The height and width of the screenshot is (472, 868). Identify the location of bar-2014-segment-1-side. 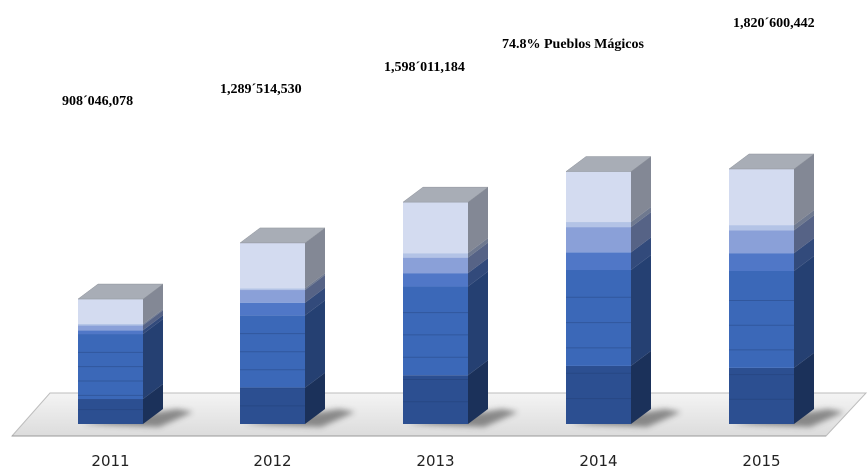
(641, 387).